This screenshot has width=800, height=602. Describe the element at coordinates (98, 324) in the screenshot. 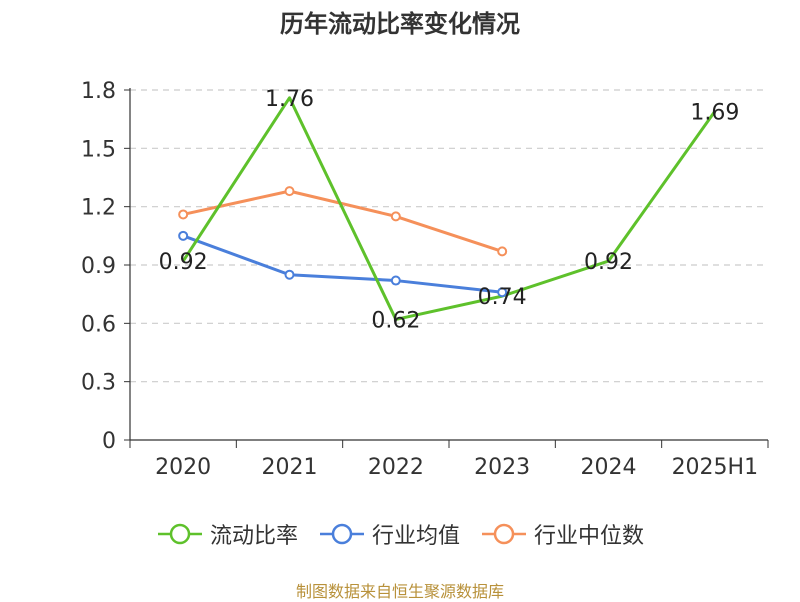

I see `y-tick-label: 0.6` at that location.